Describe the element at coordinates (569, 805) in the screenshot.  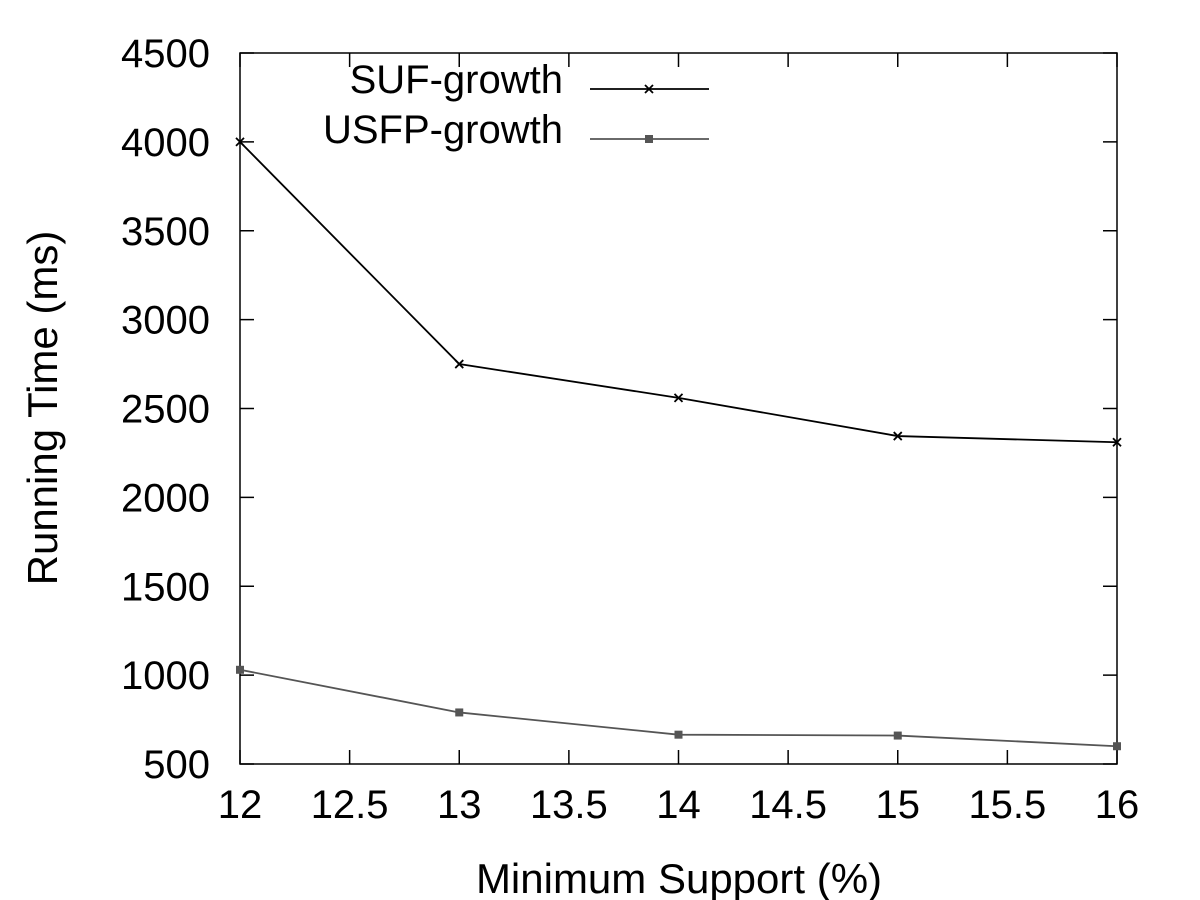
I see `x-tick-label: 13.5` at that location.